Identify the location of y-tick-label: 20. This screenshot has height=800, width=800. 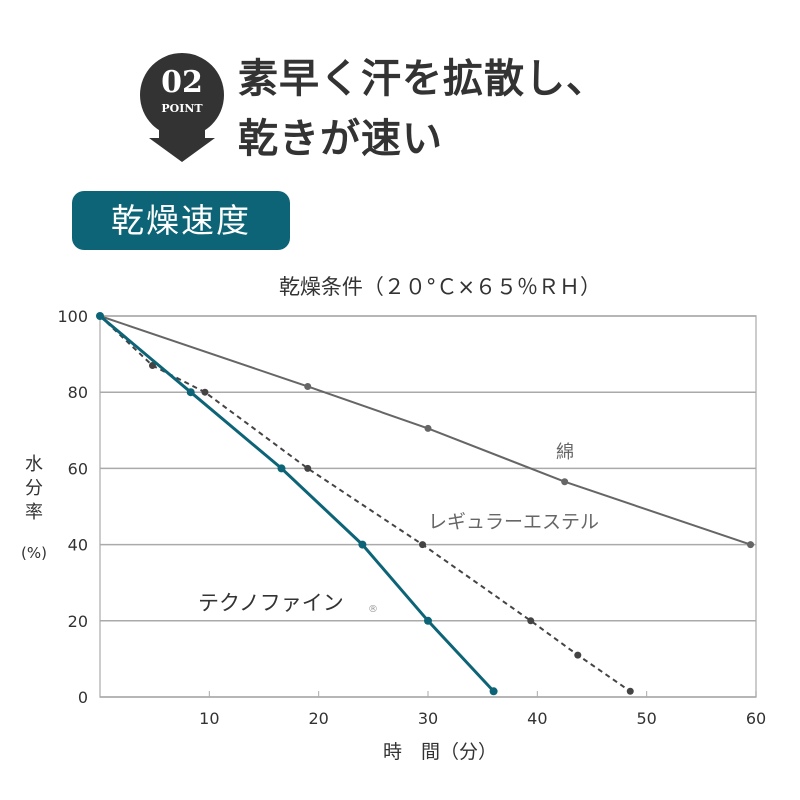
(78, 621).